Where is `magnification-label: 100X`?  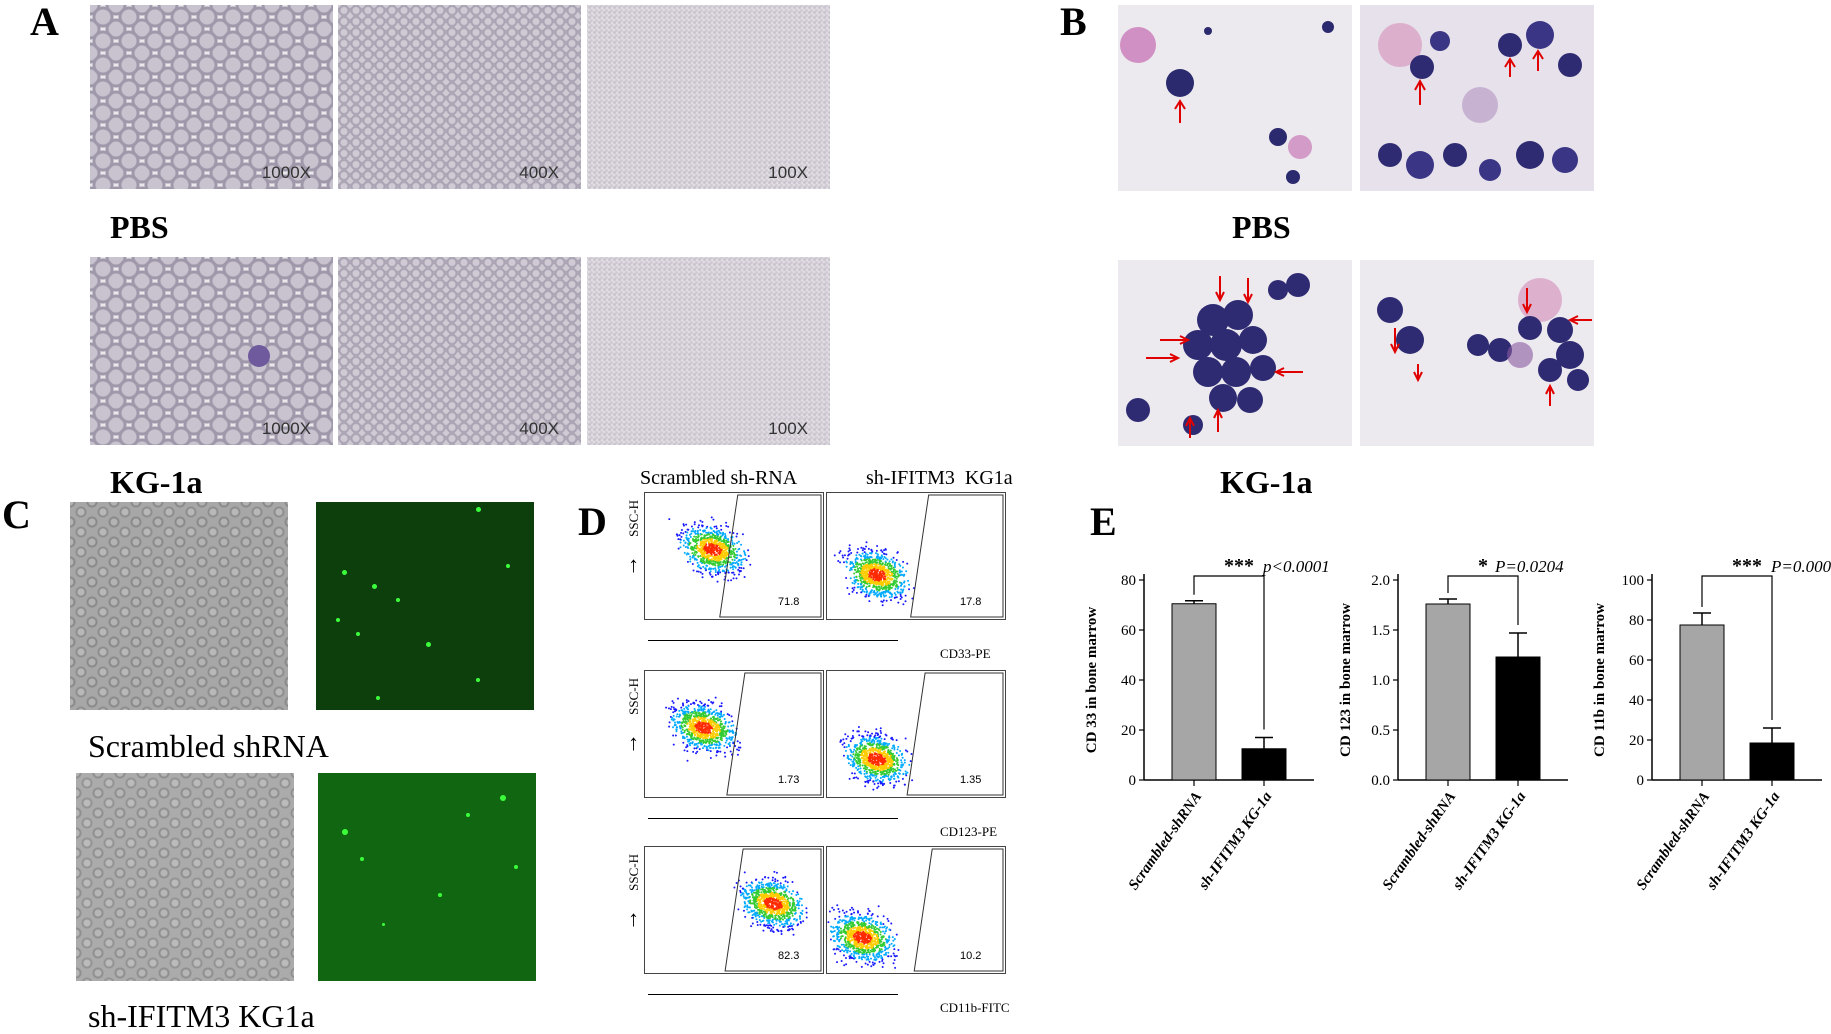 magnification-label: 100X is located at coordinates (788, 173).